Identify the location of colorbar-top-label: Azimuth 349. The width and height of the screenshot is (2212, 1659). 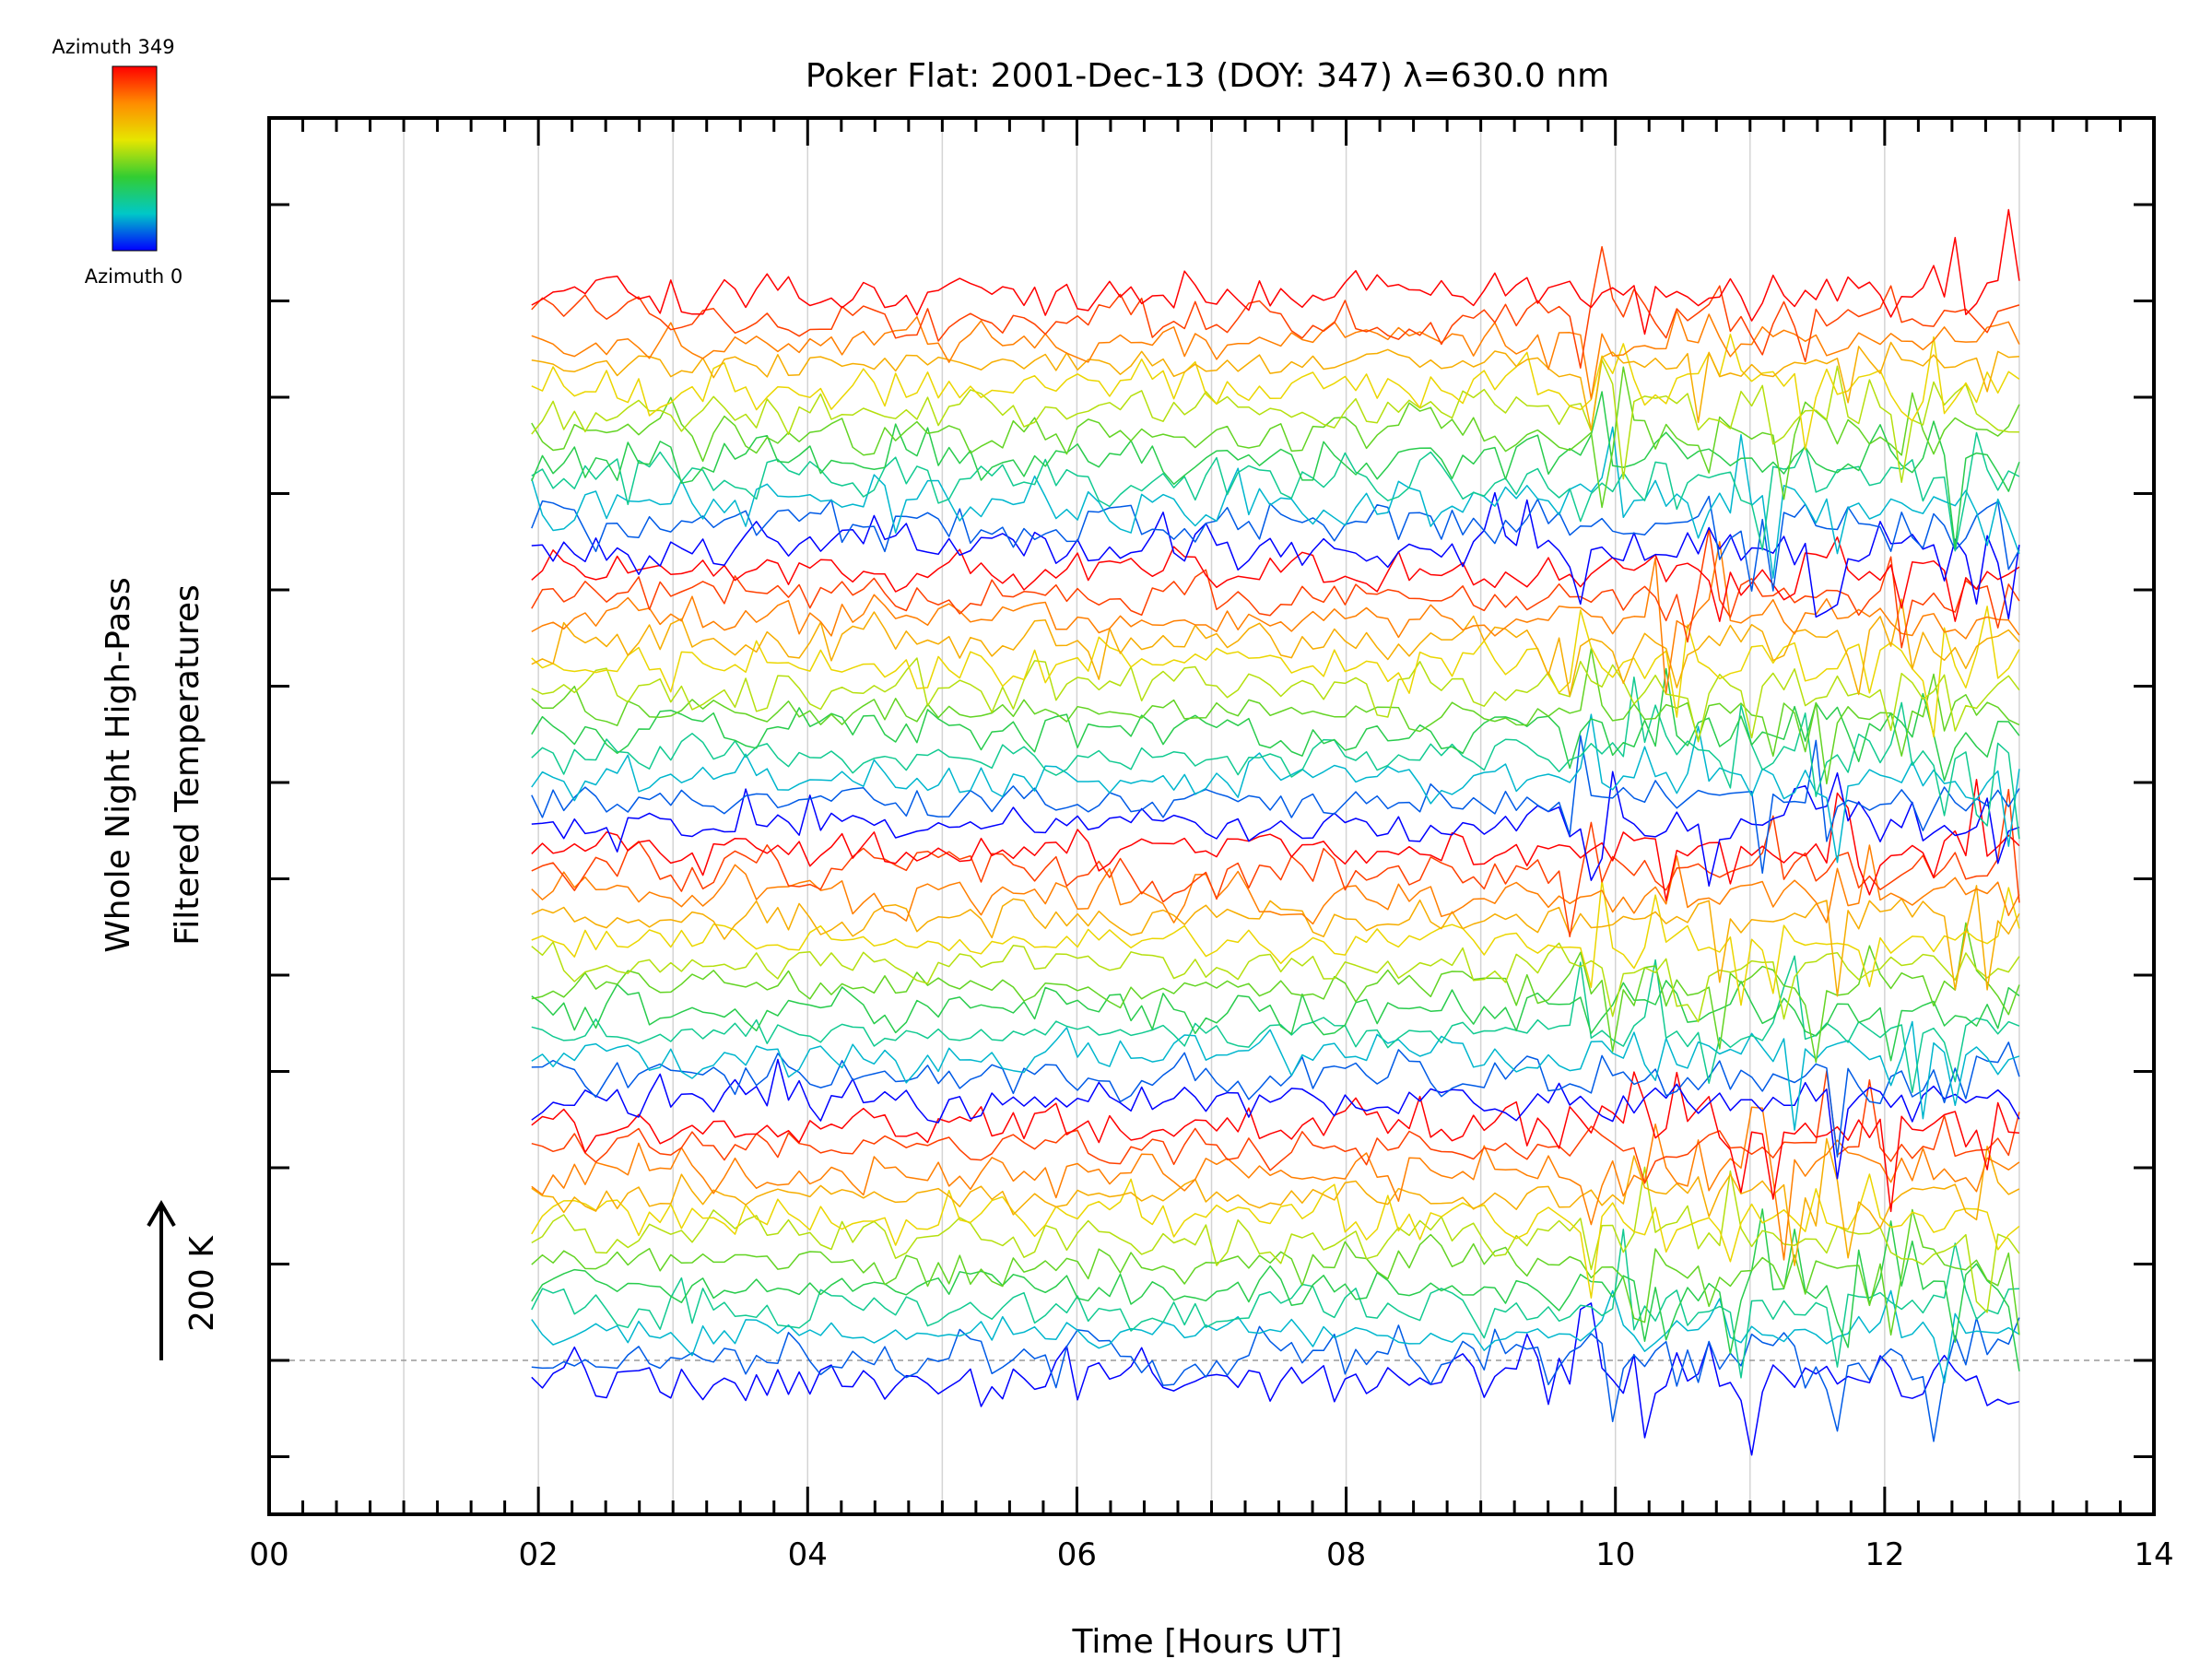
(113, 47).